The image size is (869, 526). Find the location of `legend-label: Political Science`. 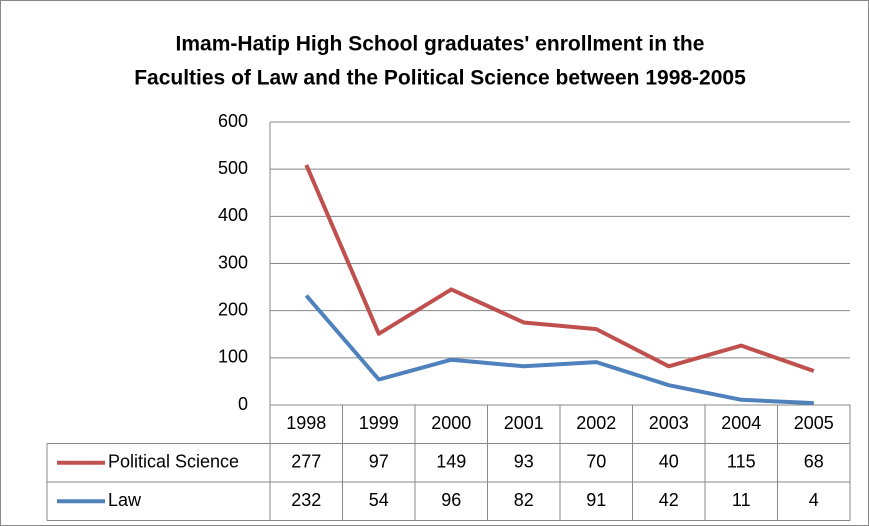

legend-label: Political Science is located at coordinates (173, 462).